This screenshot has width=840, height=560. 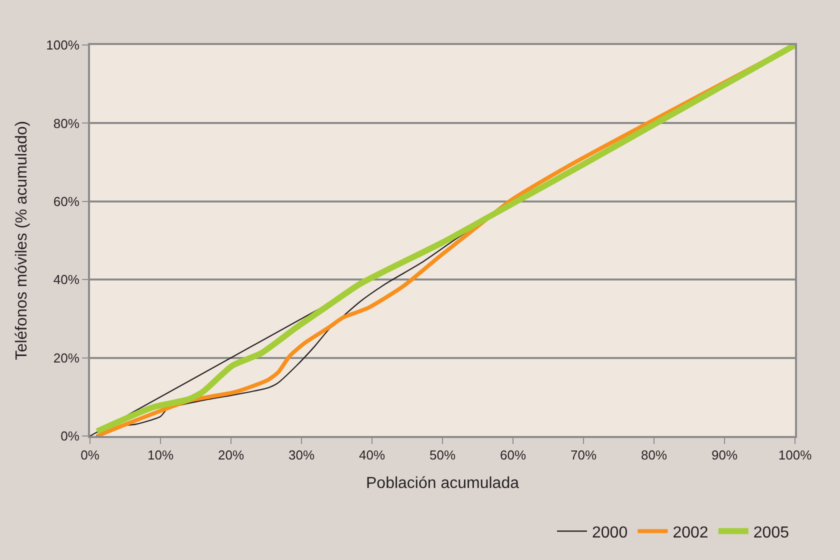 What do you see at coordinates (231, 455) in the screenshot?
I see `x-tick-label: 20%` at bounding box center [231, 455].